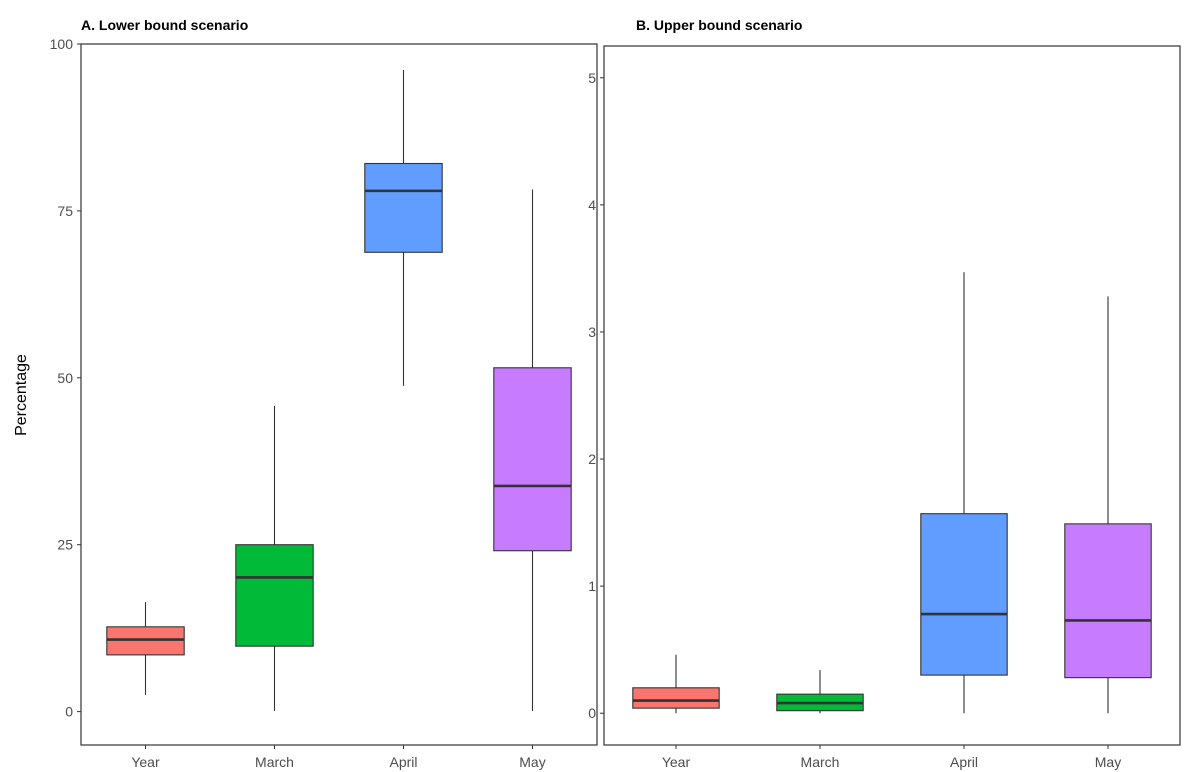  Describe the element at coordinates (65, 545) in the screenshot. I see `y-tick-label: 25` at that location.